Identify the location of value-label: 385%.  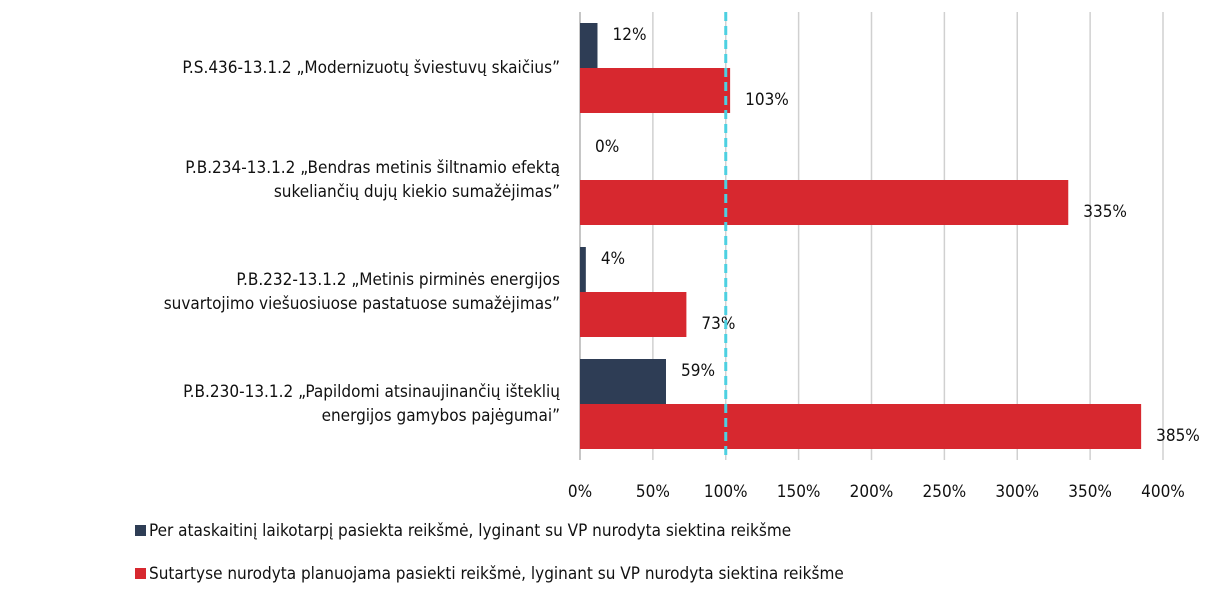
(1178, 436).